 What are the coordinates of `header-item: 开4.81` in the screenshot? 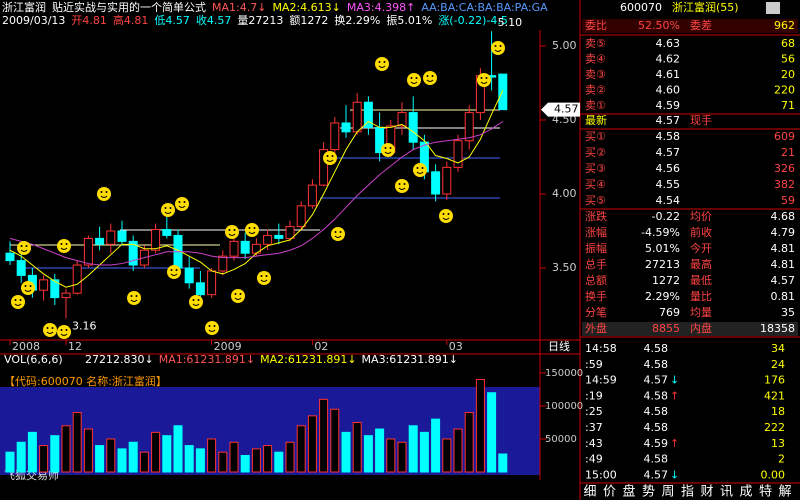 It's located at (89, 20).